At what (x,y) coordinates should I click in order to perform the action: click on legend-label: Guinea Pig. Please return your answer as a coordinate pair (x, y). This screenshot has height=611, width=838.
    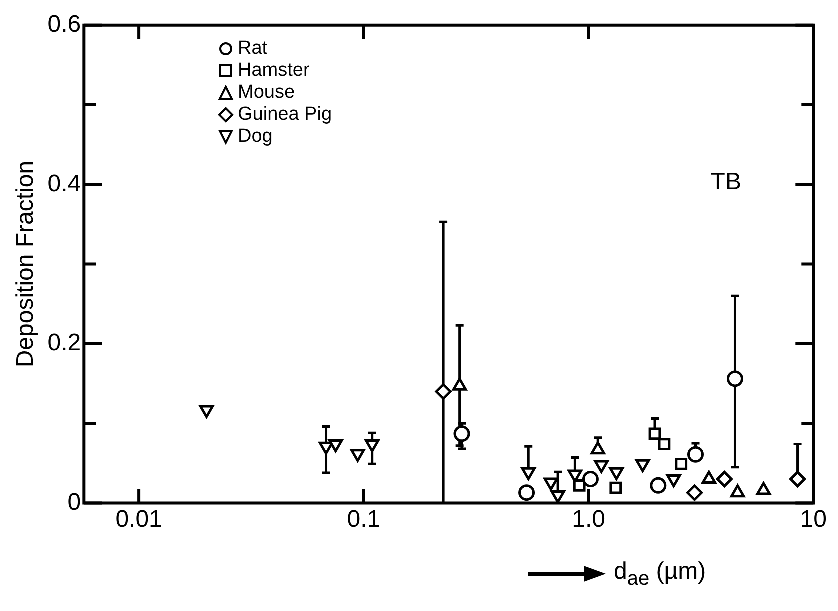
    Looking at the image, I should click on (285, 115).